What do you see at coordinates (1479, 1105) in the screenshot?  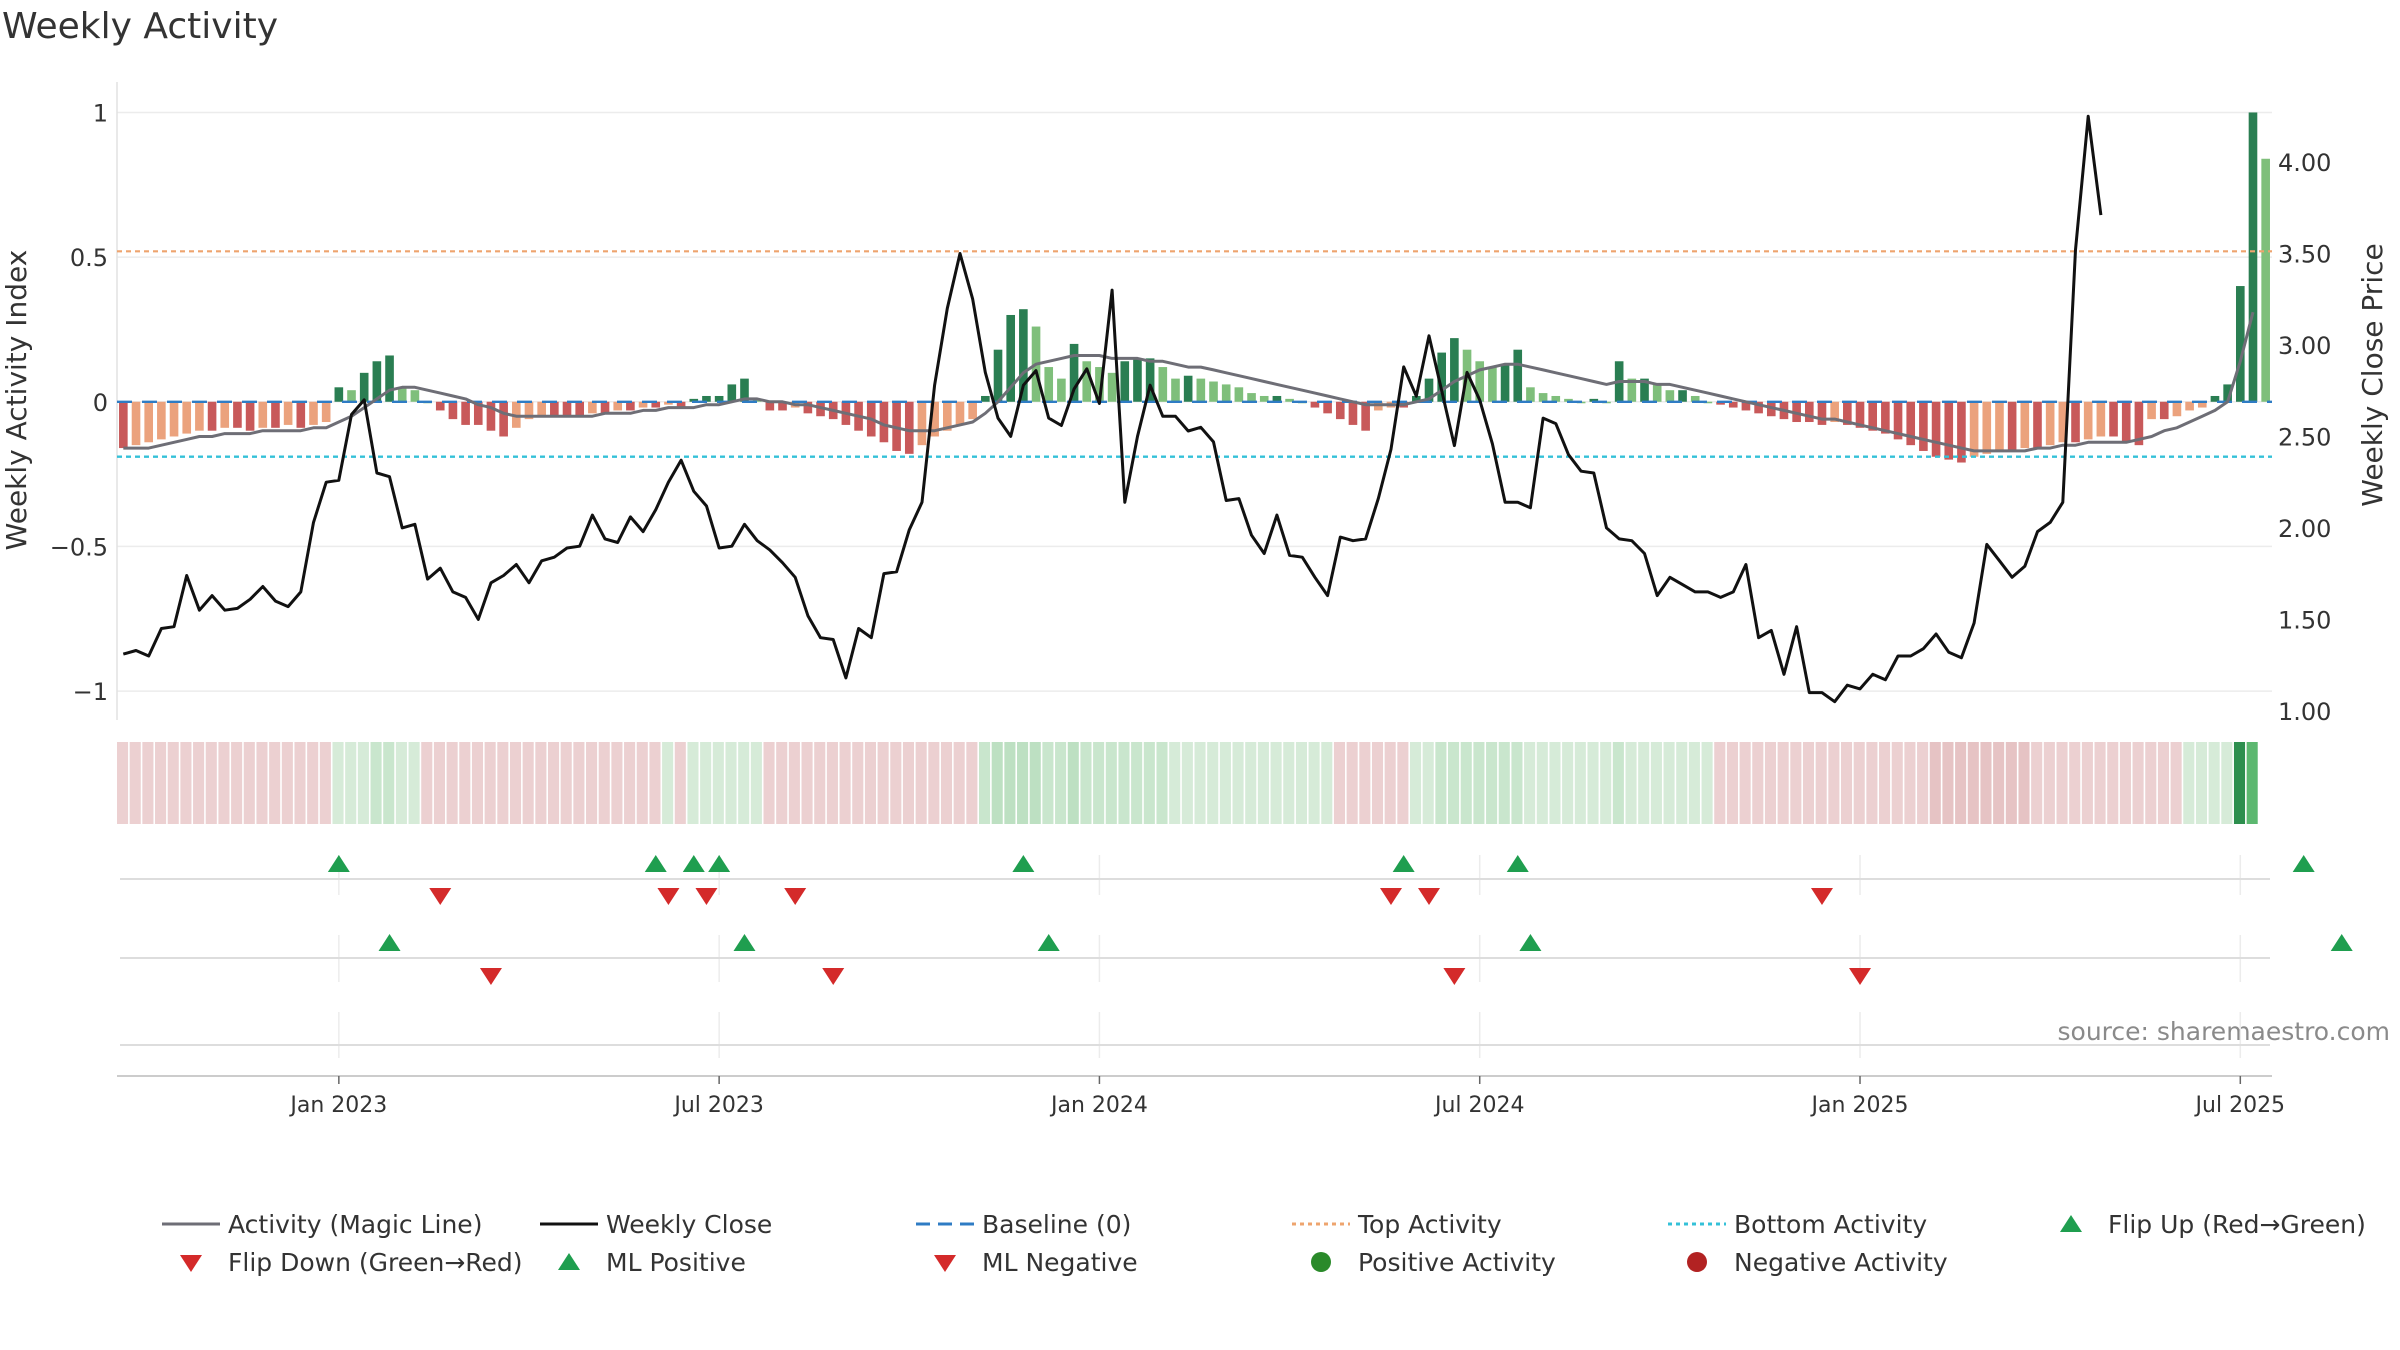 I see `x-tick-label: Jul 2024` at bounding box center [1479, 1105].